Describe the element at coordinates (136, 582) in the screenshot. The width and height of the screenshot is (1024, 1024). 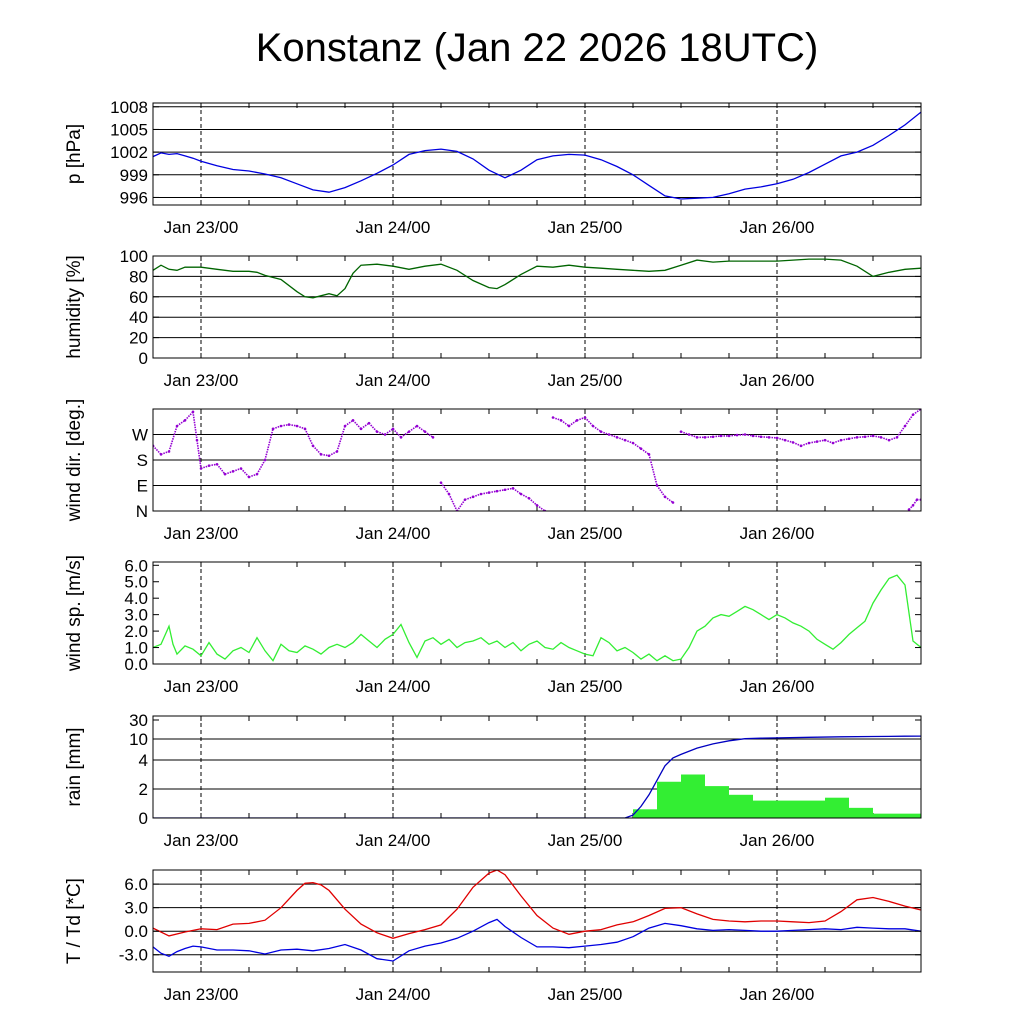
I see `y-tick-label: 5.0` at that location.